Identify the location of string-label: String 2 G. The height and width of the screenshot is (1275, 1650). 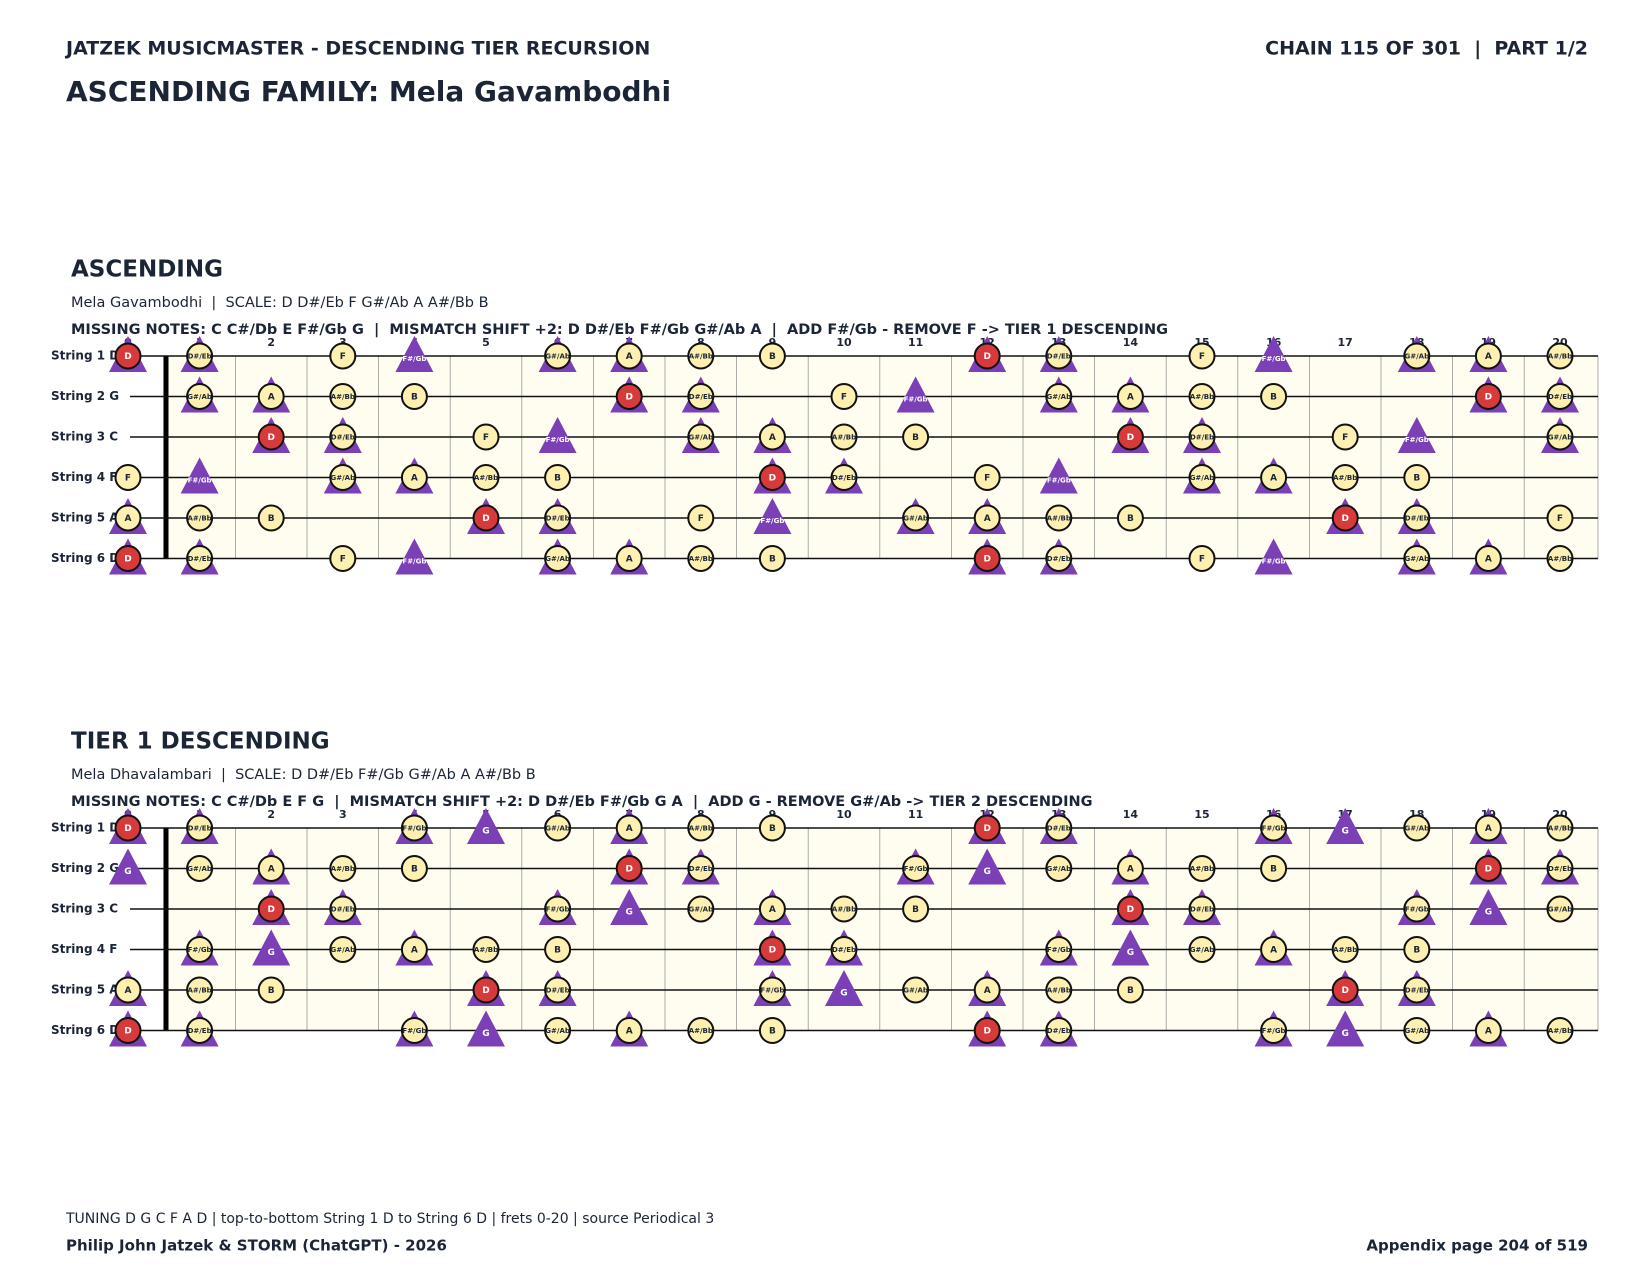
(85, 396).